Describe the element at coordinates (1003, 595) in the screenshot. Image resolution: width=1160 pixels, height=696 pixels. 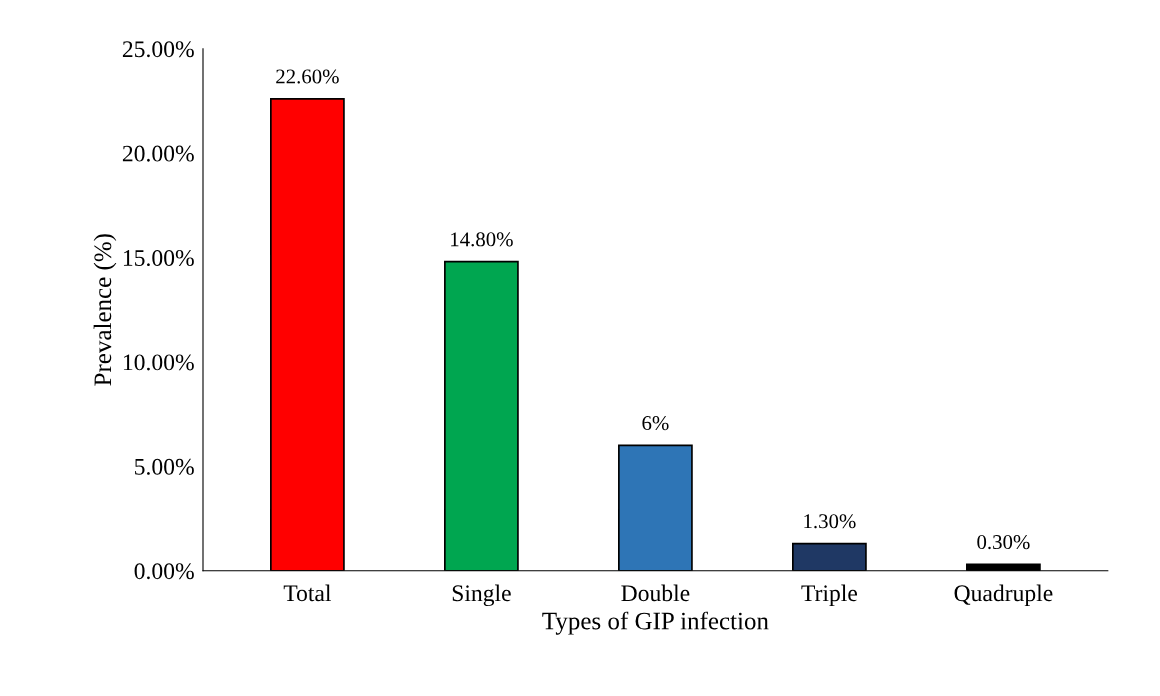
I see `x-tick-label: Quadruple` at that location.